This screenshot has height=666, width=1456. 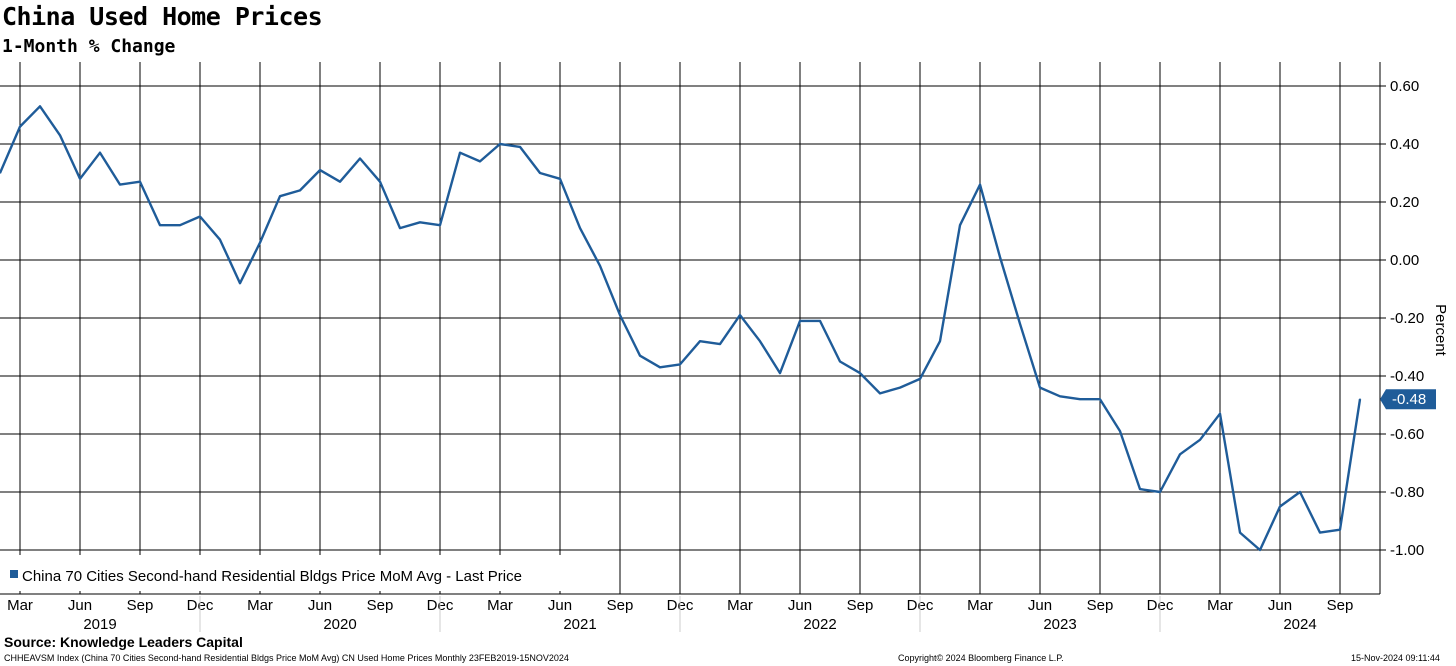 What do you see at coordinates (1407, 376) in the screenshot?
I see `y-tick-label: -0.40` at bounding box center [1407, 376].